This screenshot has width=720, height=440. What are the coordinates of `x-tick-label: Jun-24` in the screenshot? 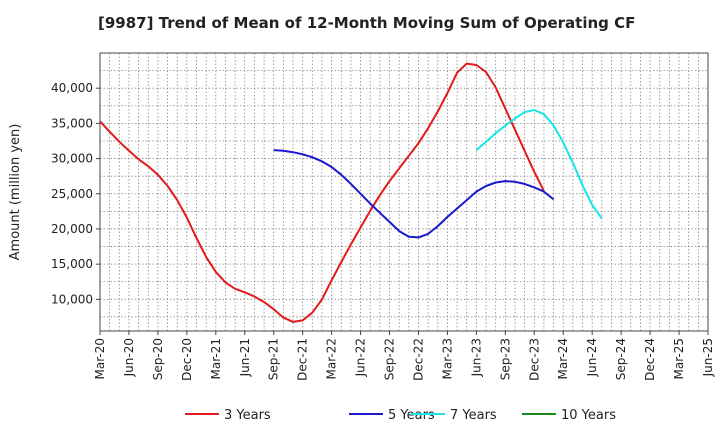 It's located at (592, 357).